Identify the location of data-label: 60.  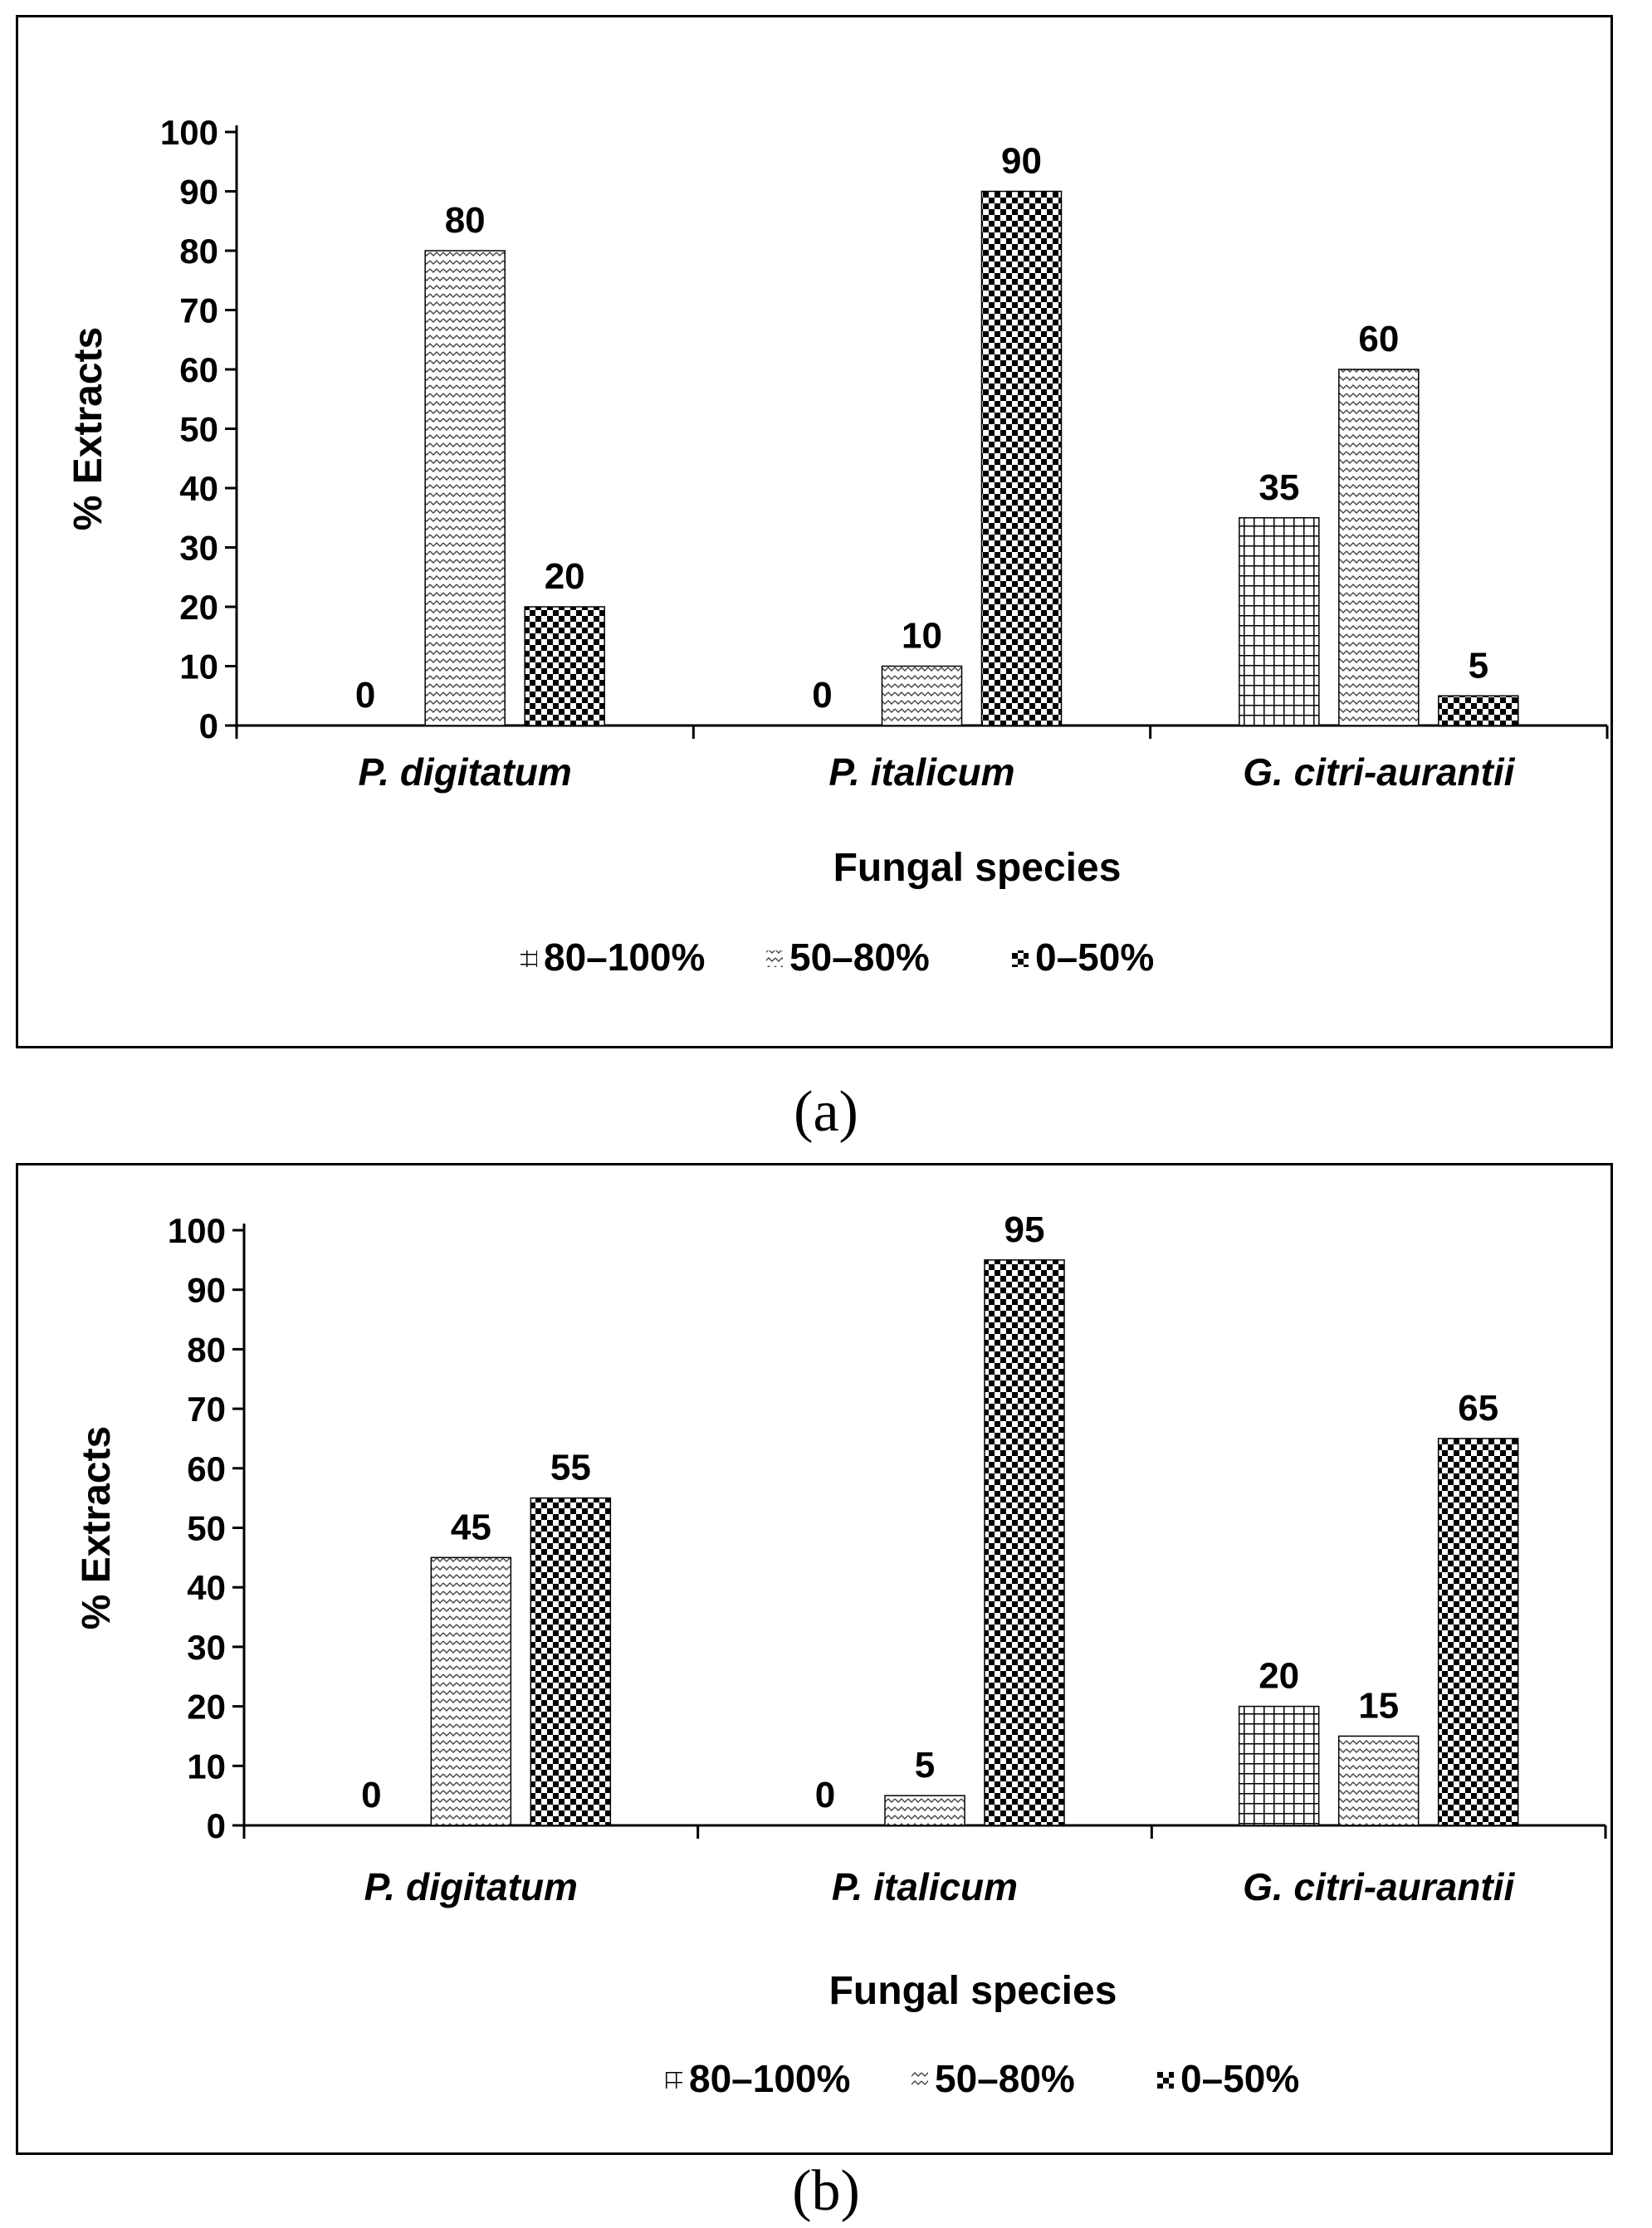
(1378, 339).